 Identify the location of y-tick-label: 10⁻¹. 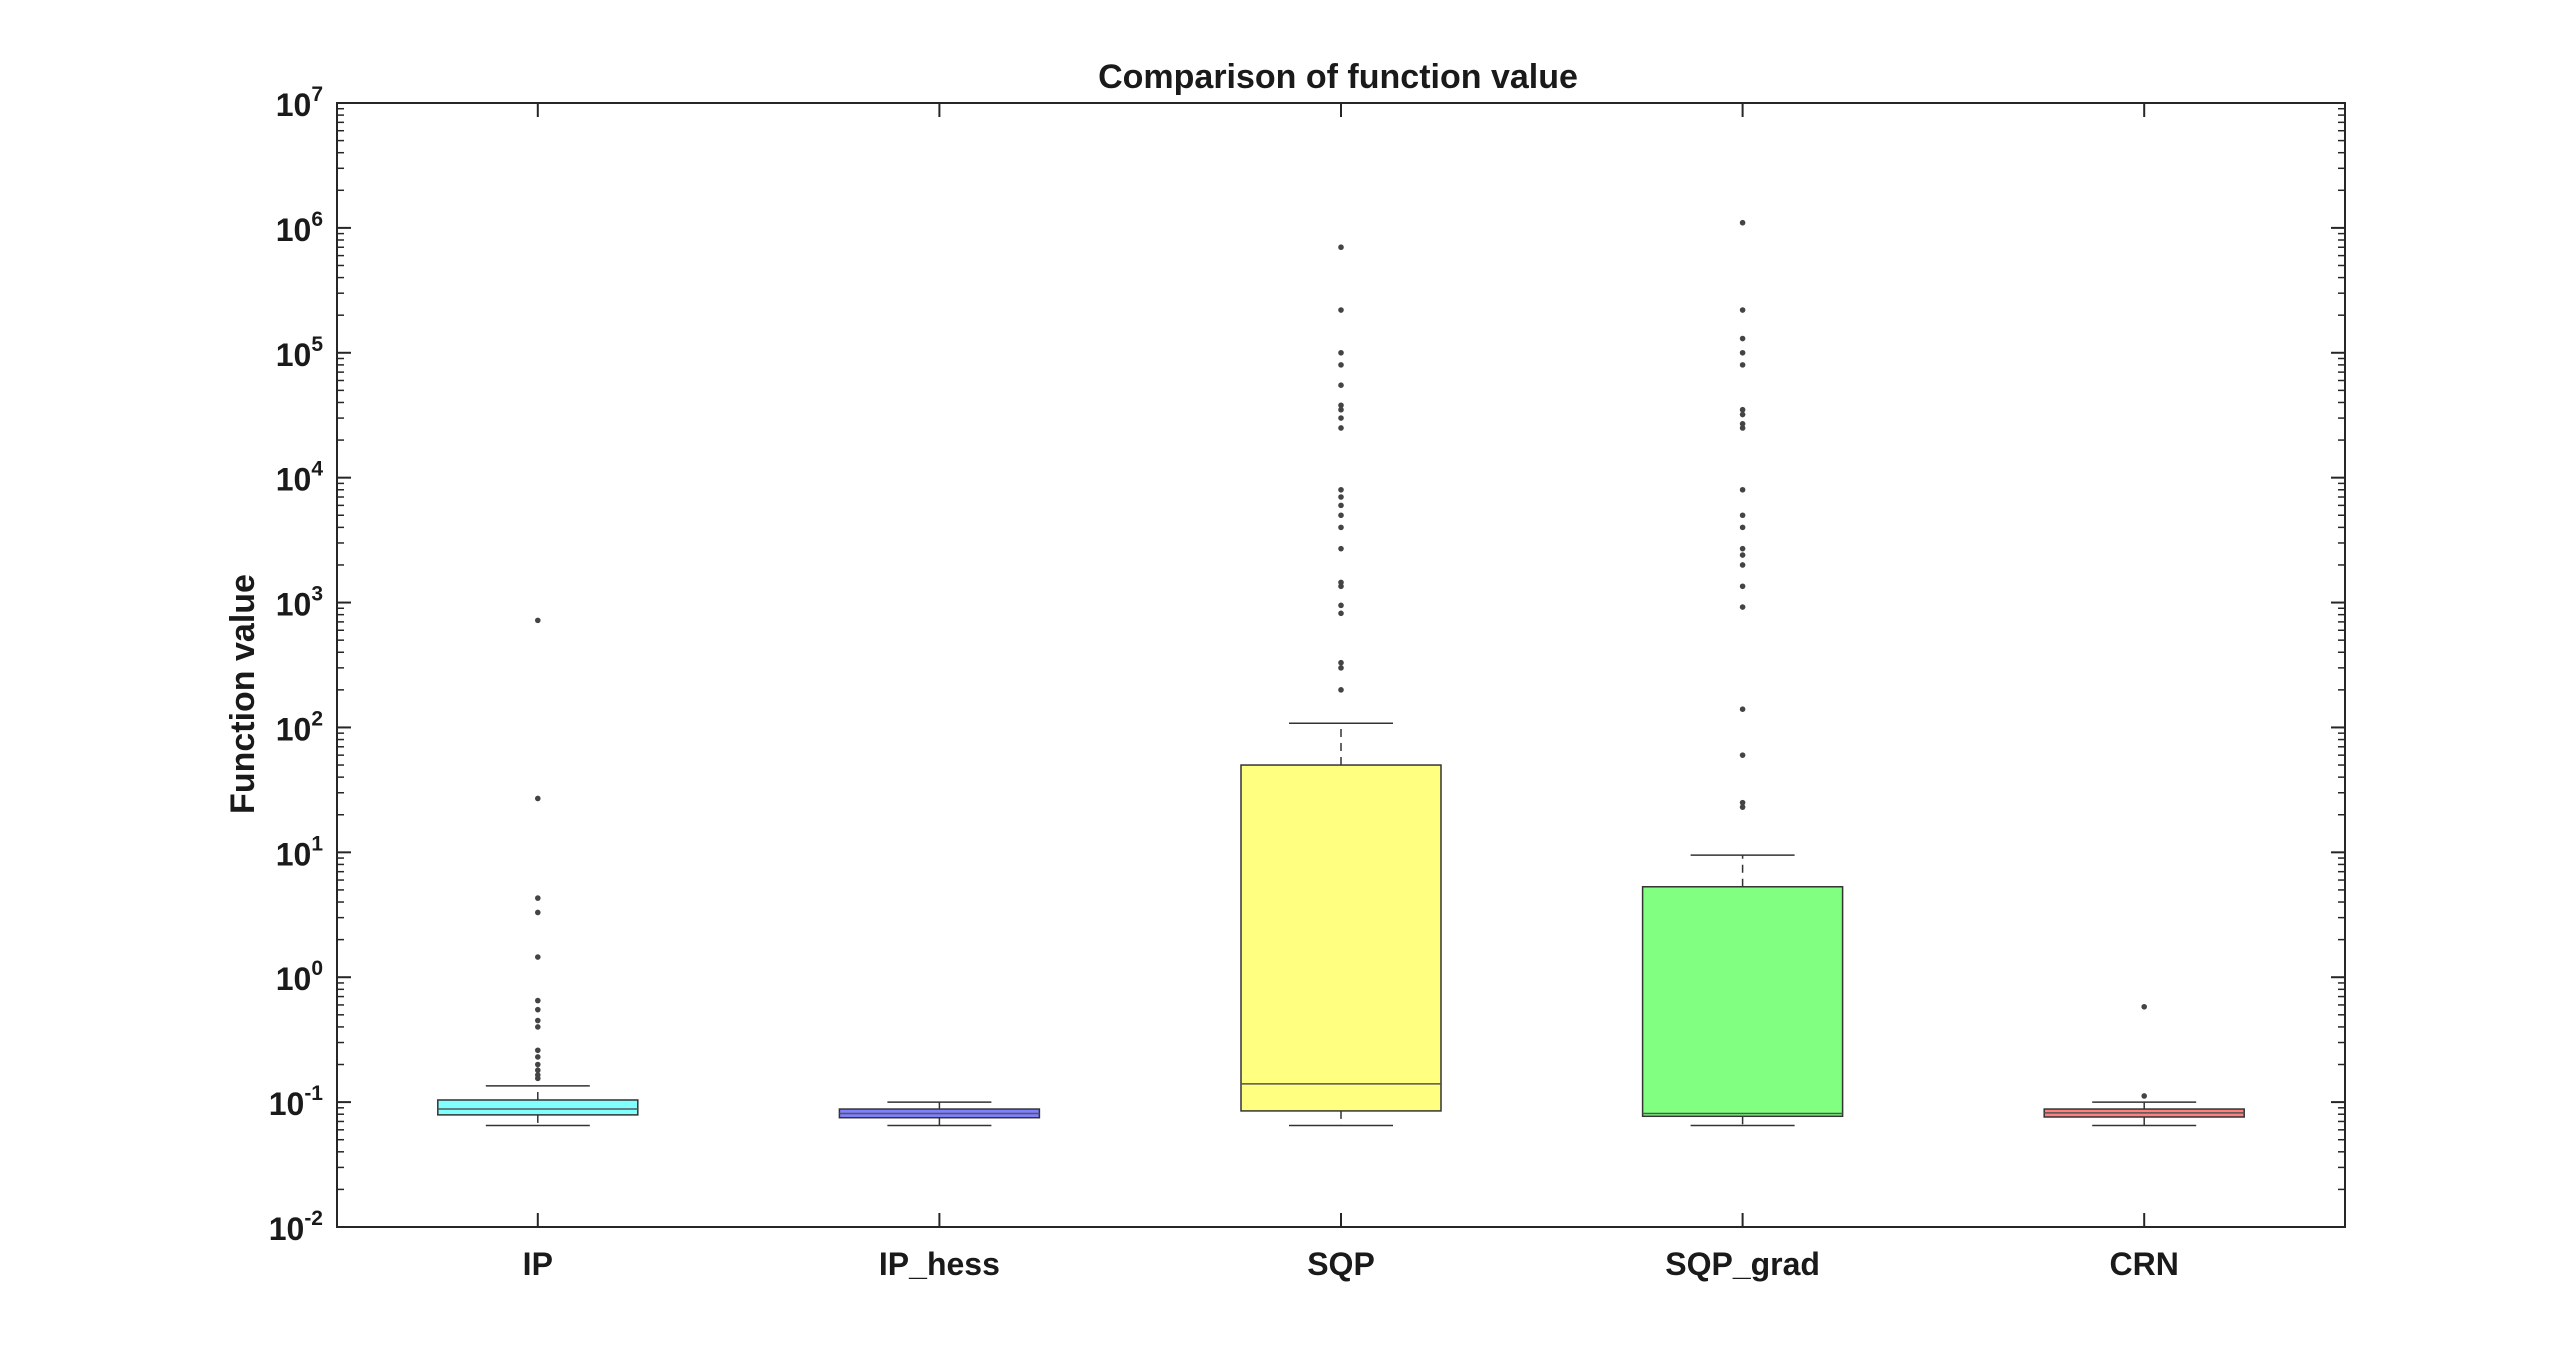
(296, 1102).